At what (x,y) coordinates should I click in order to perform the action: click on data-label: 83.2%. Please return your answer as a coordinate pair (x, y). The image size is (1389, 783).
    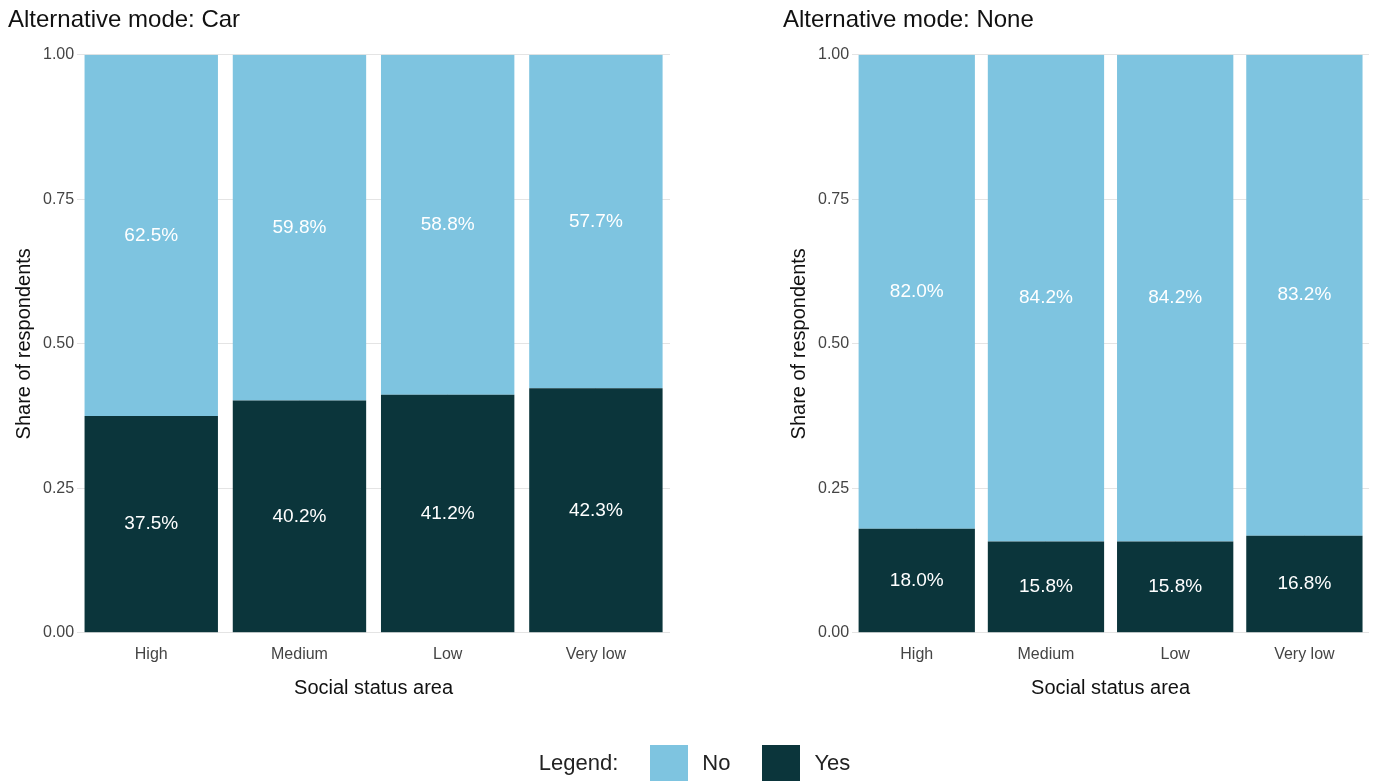
    Looking at the image, I should click on (1304, 294).